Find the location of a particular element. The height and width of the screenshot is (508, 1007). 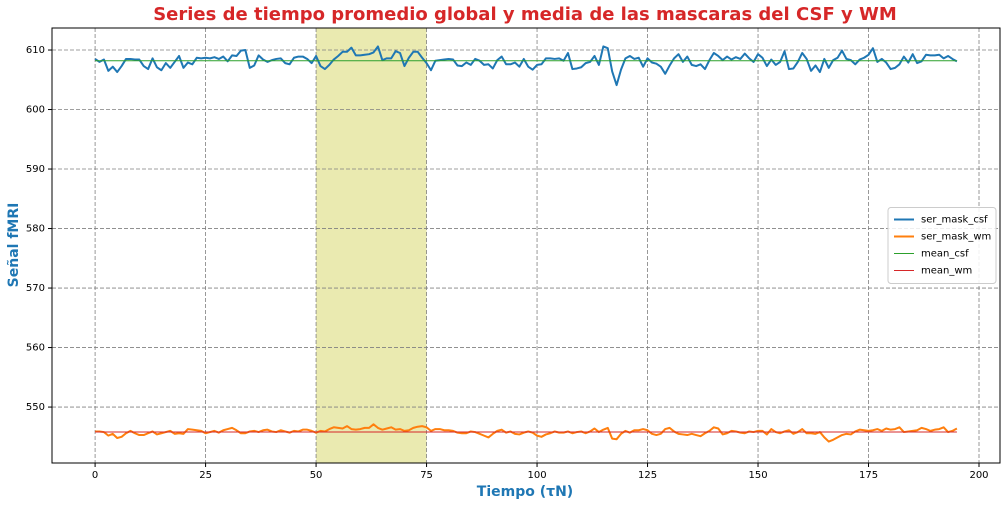

highlight-span is located at coordinates (371, 245).